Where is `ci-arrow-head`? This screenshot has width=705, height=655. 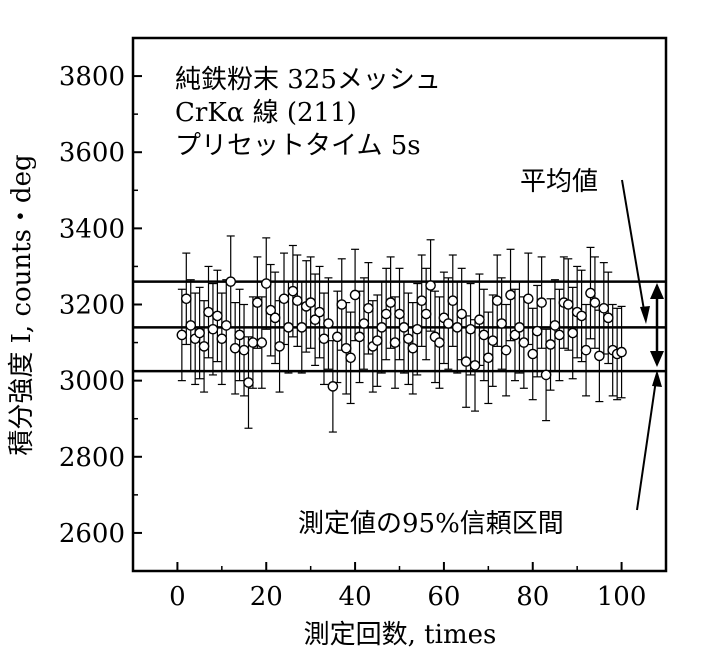 ci-arrow-head is located at coordinates (657, 378).